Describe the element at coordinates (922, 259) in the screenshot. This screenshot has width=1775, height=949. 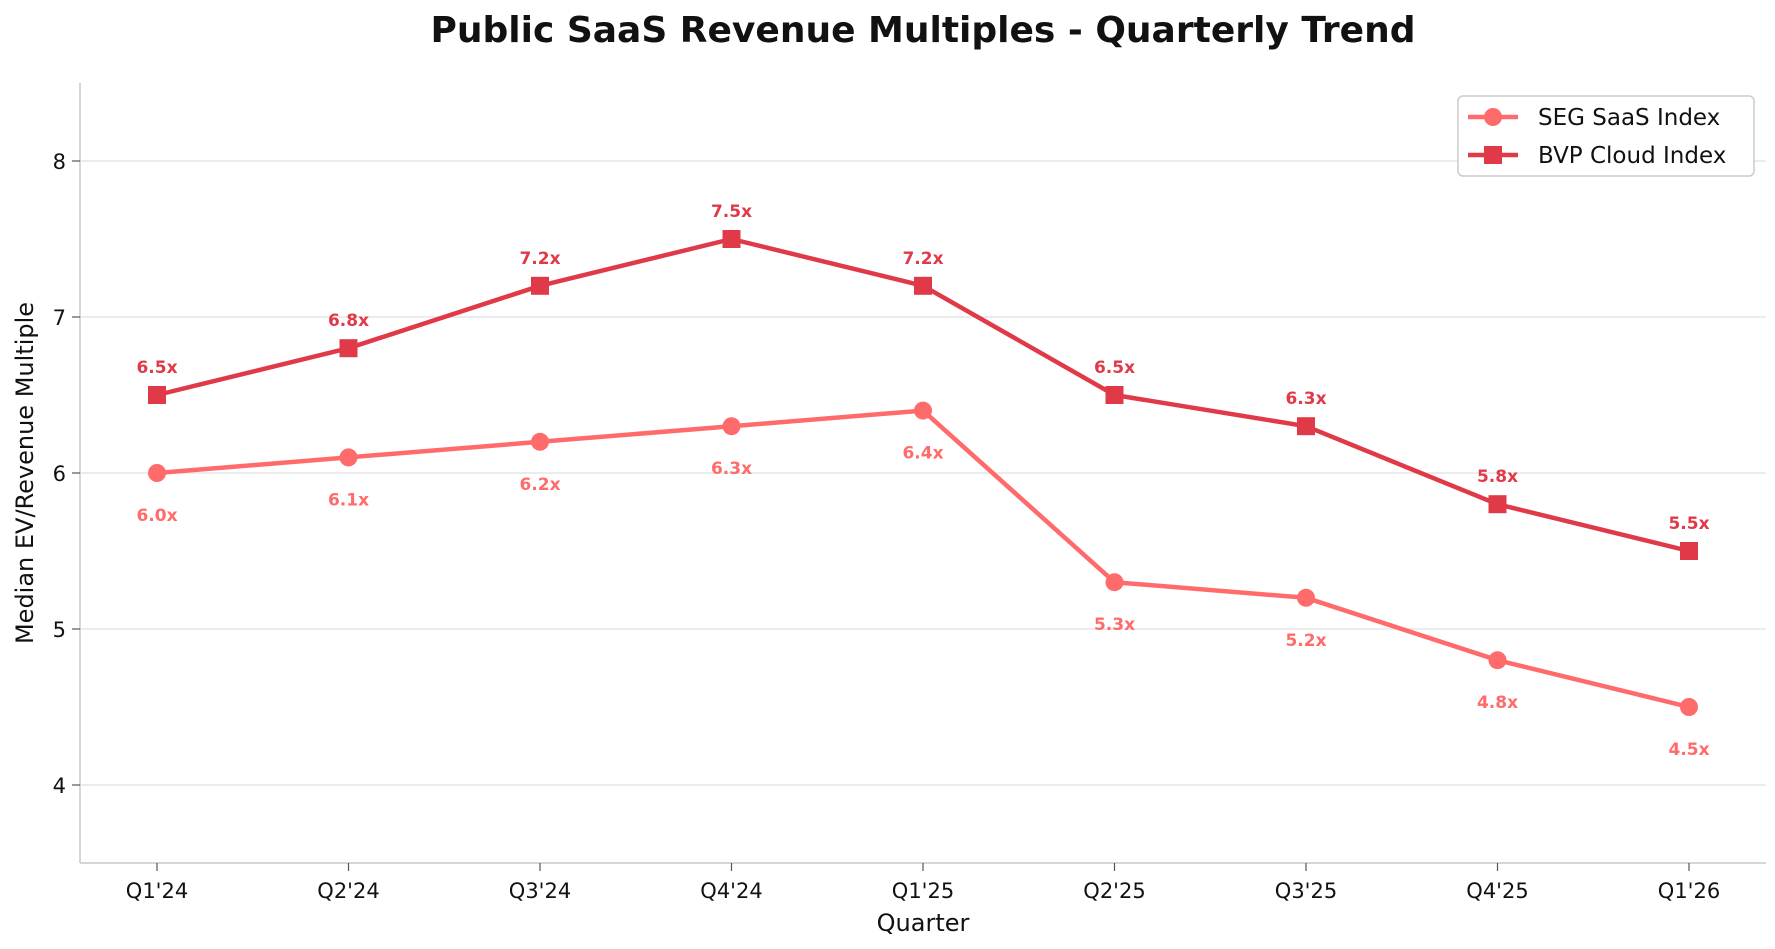
I see `series-1-data-label-4: 7.2x` at that location.